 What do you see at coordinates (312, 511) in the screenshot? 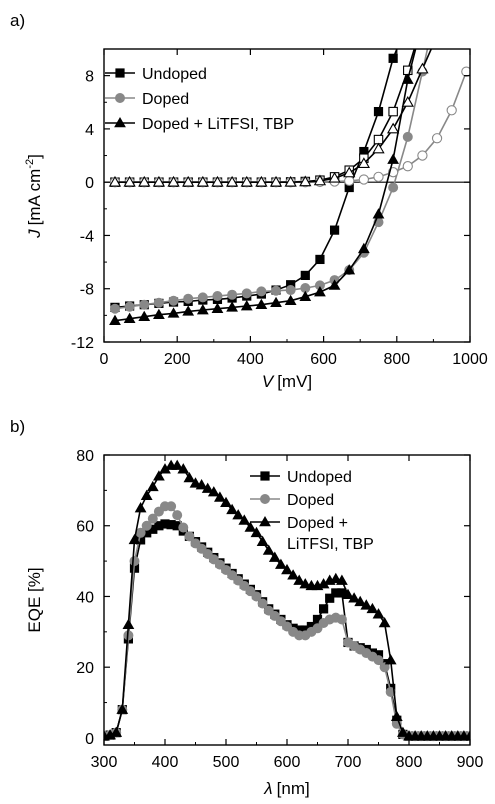
I see `panel-b-legend: Undoped Doped Doped + LiTFSI, TBP` at bounding box center [312, 511].